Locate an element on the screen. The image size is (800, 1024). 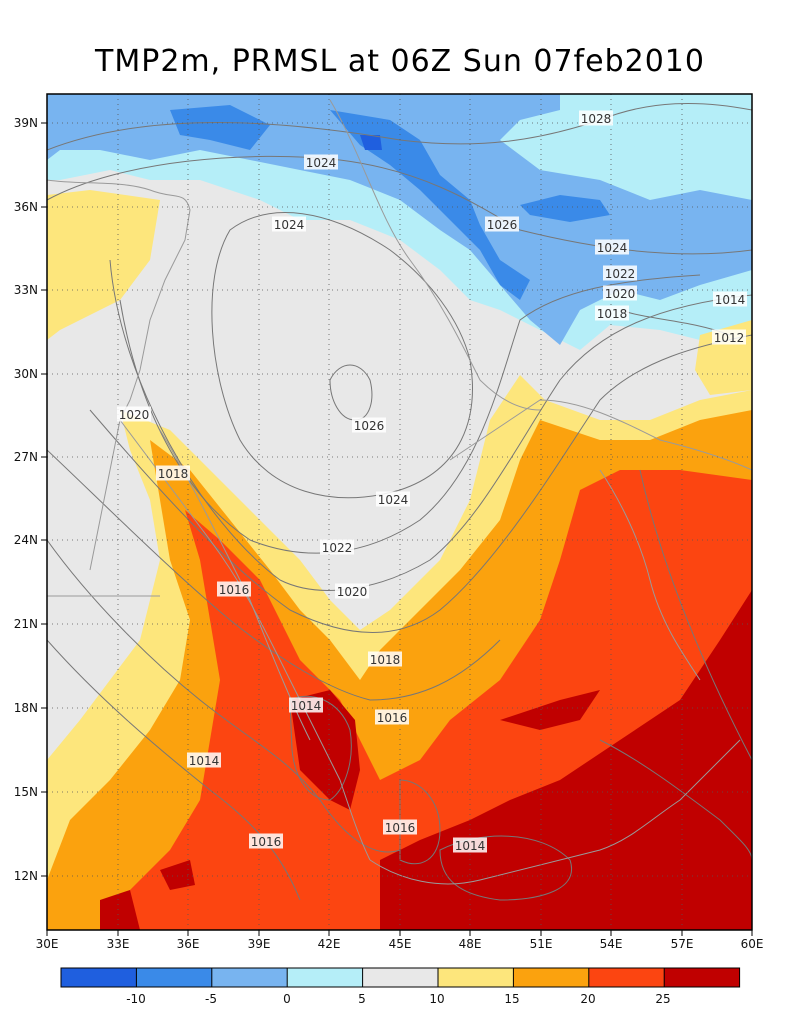
colorbar-label: -5 is located at coordinates (211, 999).